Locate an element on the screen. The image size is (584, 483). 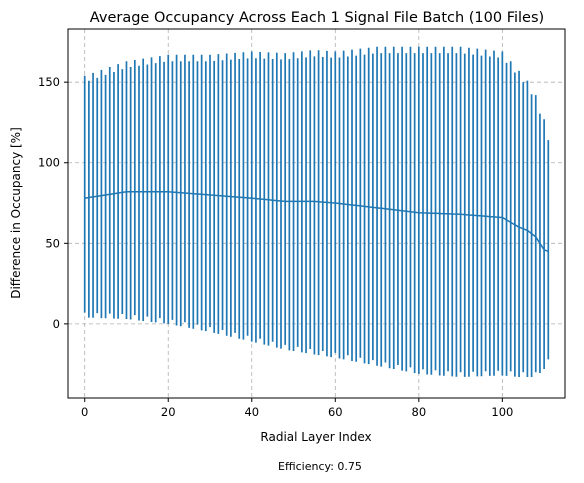
x-tick-label: 20 is located at coordinates (168, 412).